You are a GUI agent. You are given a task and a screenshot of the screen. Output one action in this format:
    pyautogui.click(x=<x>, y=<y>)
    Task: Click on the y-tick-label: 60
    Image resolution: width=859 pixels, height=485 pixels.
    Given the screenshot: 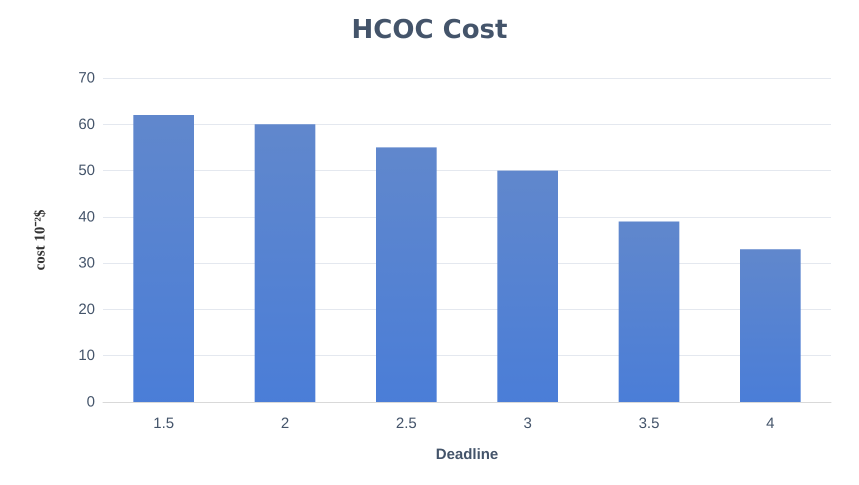 What is the action you would take?
    pyautogui.click(x=86, y=124)
    